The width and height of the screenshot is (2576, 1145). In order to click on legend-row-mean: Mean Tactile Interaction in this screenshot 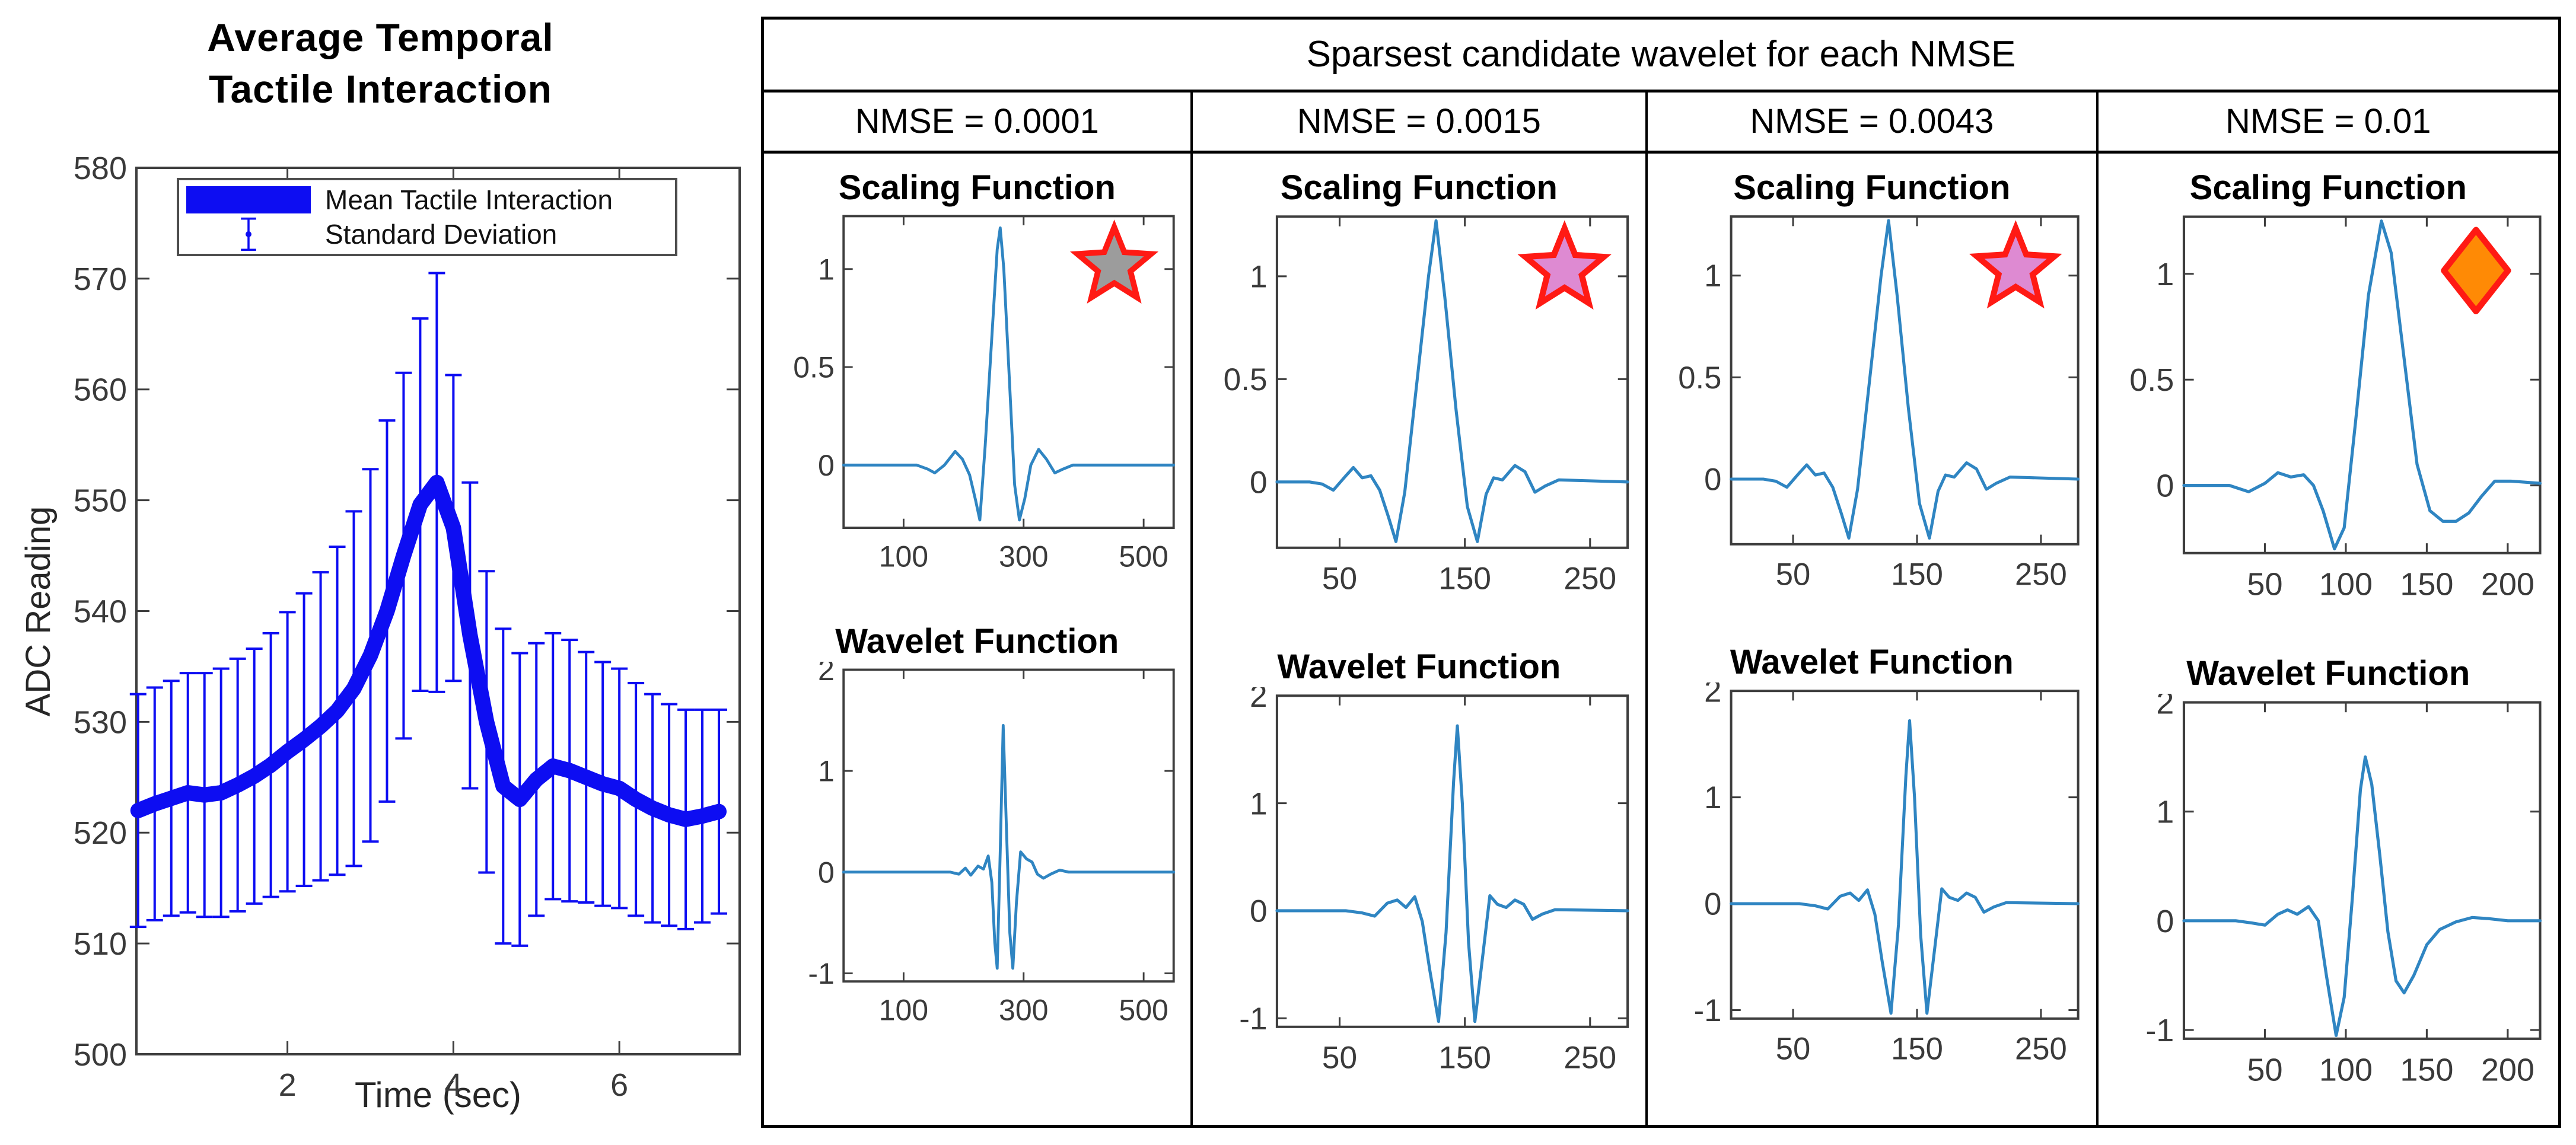, I will do `click(427, 200)`.